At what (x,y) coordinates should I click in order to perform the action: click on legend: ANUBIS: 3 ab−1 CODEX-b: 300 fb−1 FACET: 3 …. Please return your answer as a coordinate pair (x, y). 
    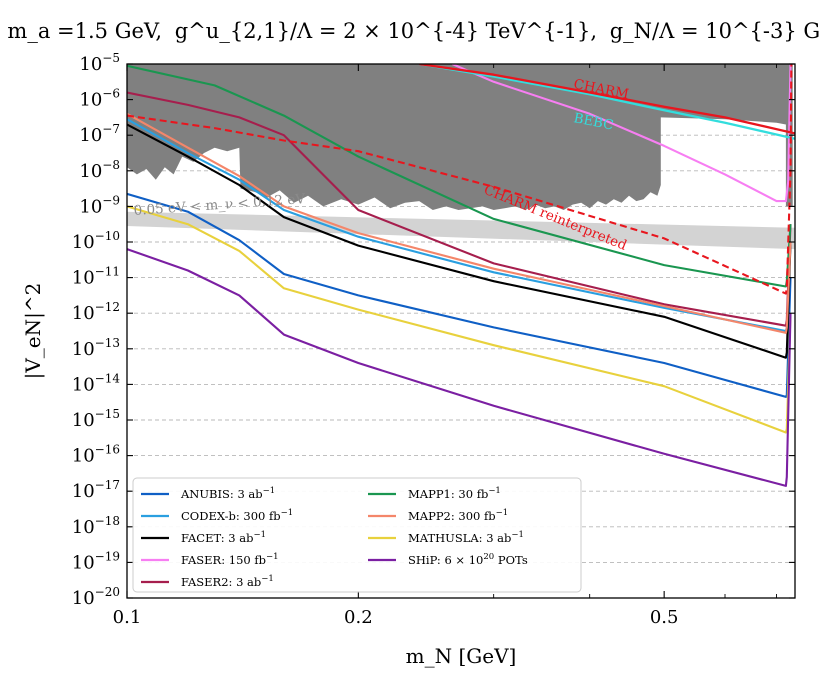
    Looking at the image, I should click on (357, 535).